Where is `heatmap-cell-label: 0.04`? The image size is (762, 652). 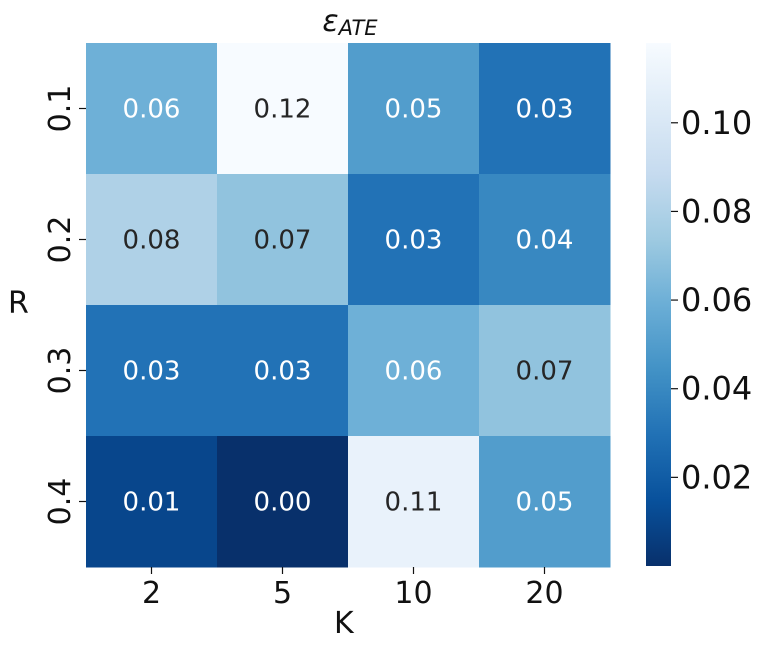
heatmap-cell-label: 0.04 is located at coordinates (545, 241).